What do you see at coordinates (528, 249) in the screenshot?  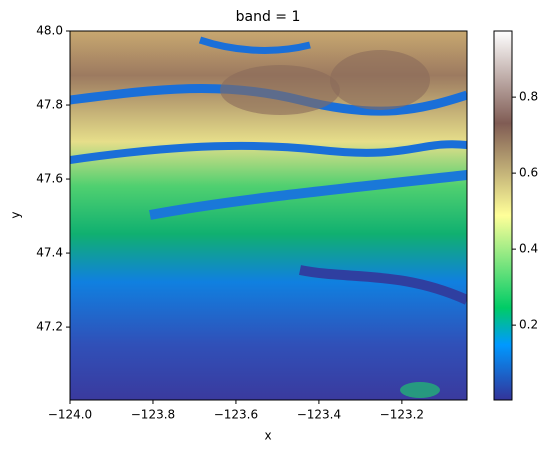 I see `colorbar-tick-label: 0.4` at bounding box center [528, 249].